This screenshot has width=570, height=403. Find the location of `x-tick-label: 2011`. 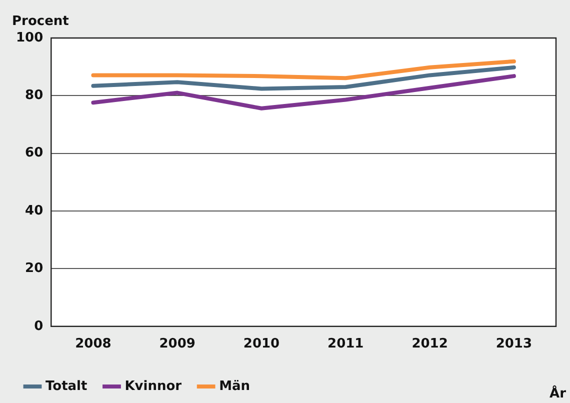

x-tick-label: 2011 is located at coordinates (346, 344).